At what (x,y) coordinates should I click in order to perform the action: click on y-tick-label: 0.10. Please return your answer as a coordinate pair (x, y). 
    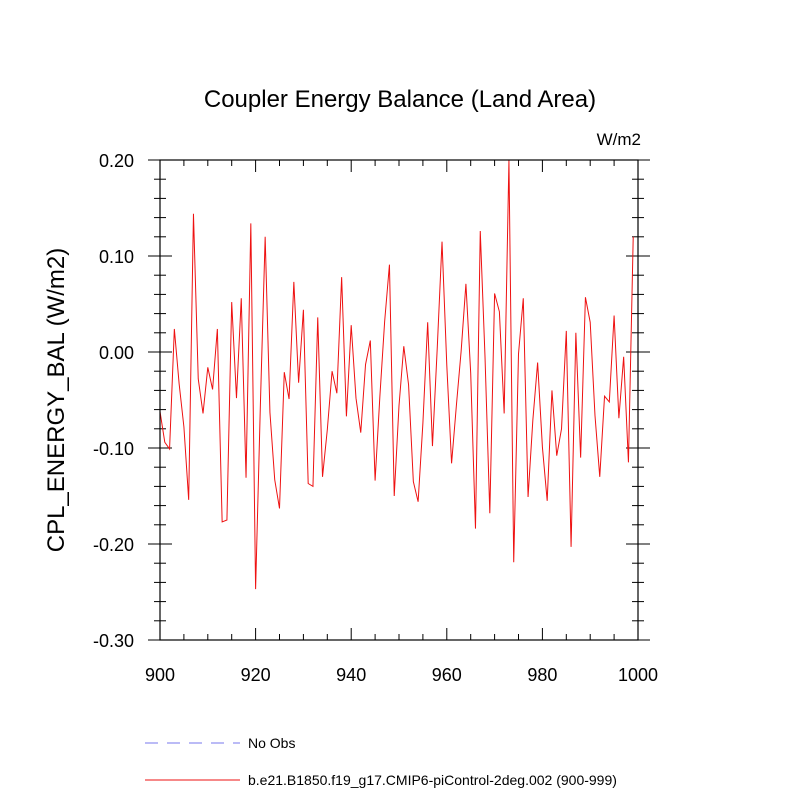
    Looking at the image, I should click on (116, 257).